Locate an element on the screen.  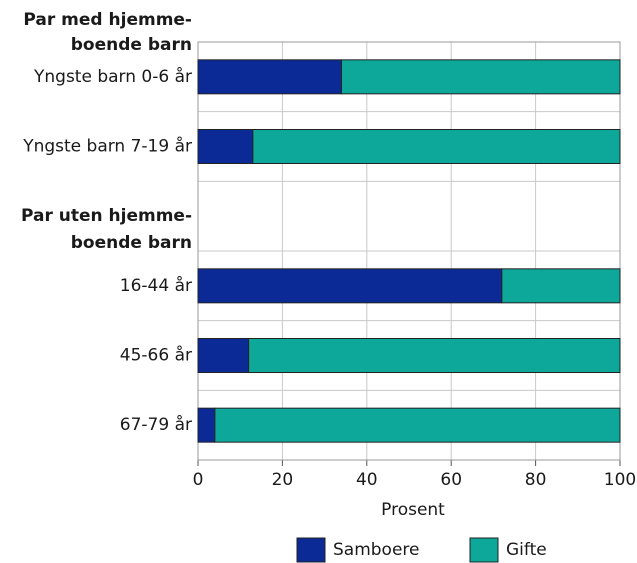
legend-label: Gifte is located at coordinates (526, 550).